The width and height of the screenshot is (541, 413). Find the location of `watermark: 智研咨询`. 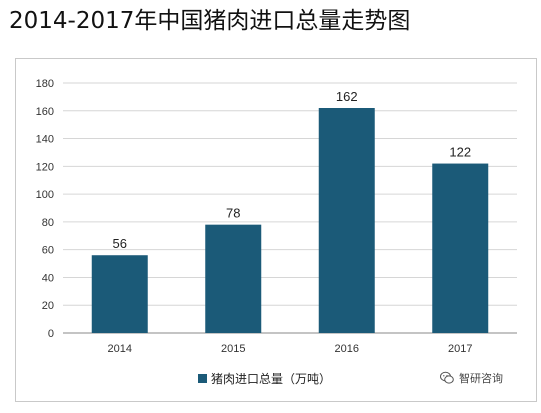

watermark: 智研咨询 is located at coordinates (471, 378).